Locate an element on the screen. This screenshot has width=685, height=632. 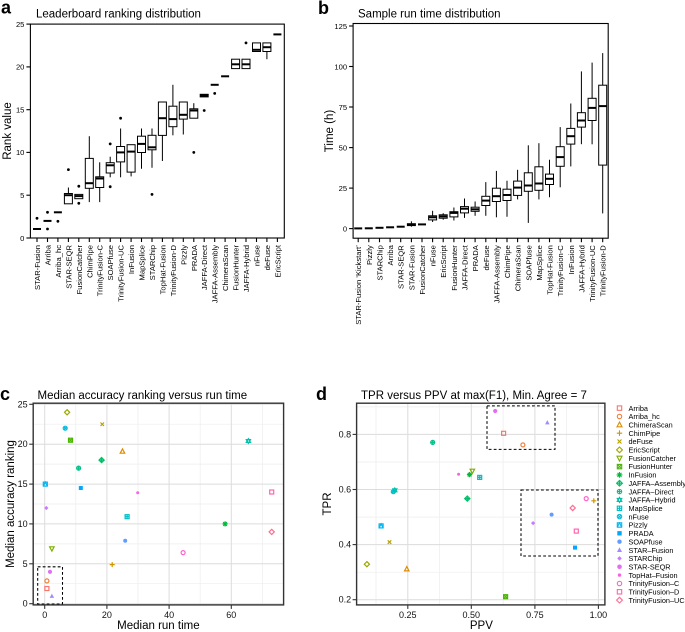
svg-text: STAR–Fusion is located at coordinates (651, 550).